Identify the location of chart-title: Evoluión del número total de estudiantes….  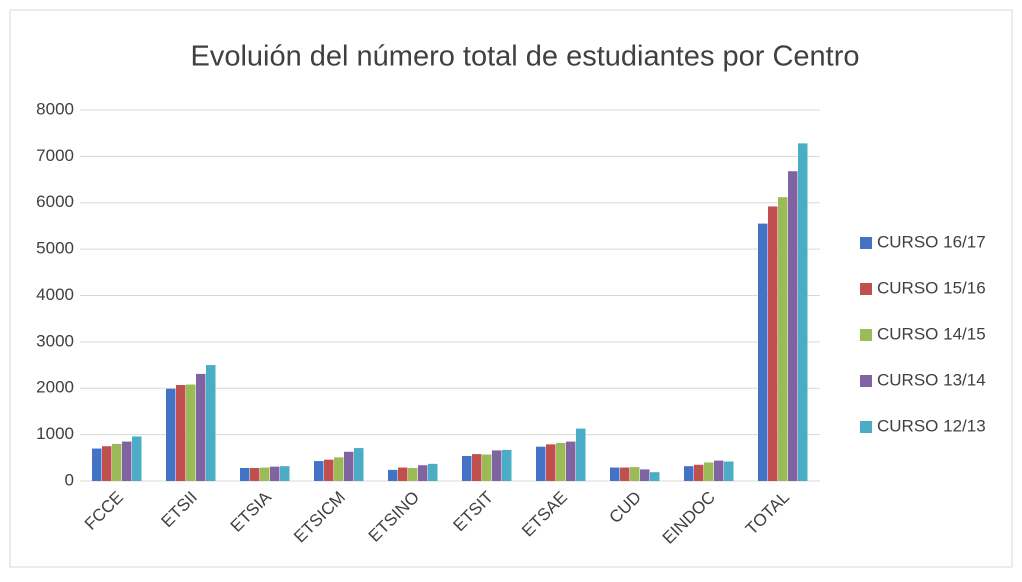
(524, 57).